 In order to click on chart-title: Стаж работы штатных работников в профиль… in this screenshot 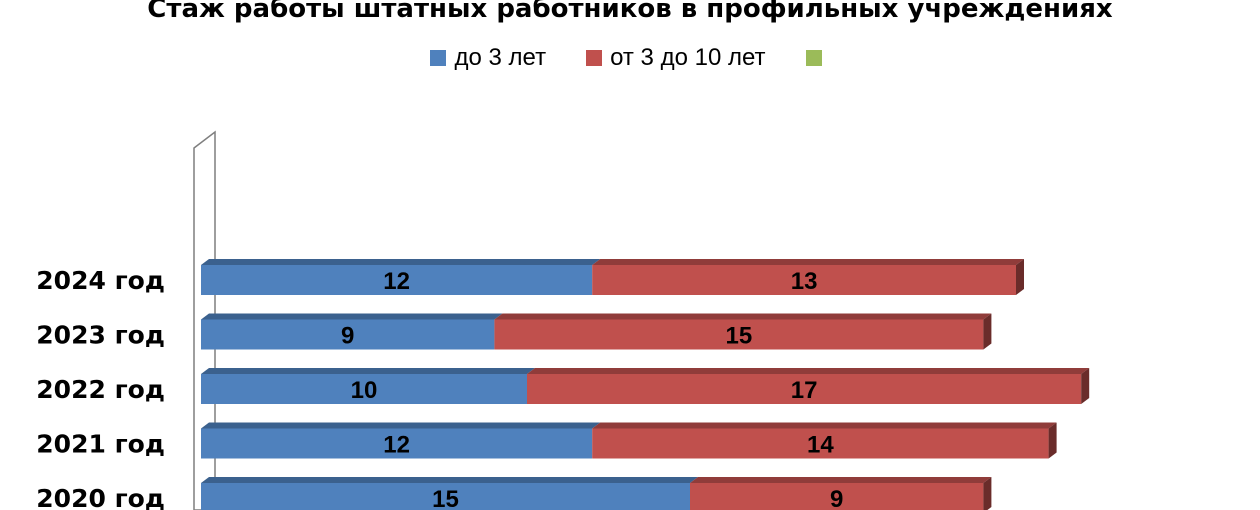, I will do `click(630, 12)`.